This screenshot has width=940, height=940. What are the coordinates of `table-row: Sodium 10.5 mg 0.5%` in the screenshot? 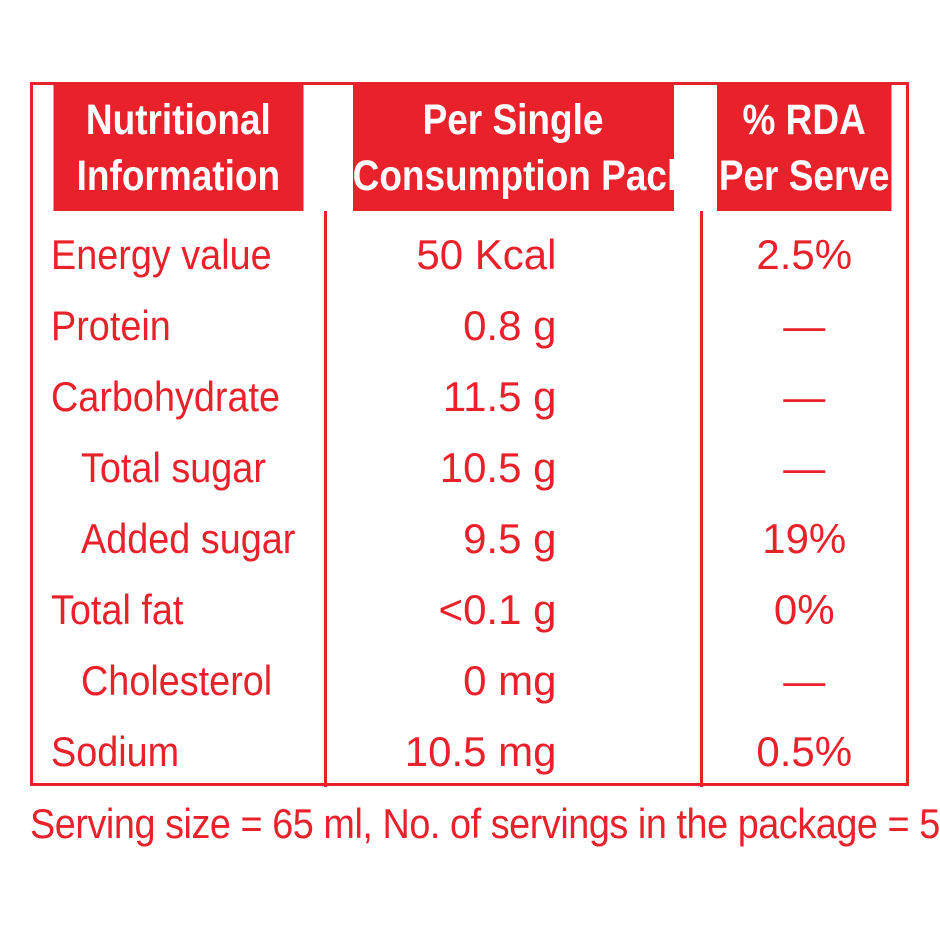 It's located at (469, 751).